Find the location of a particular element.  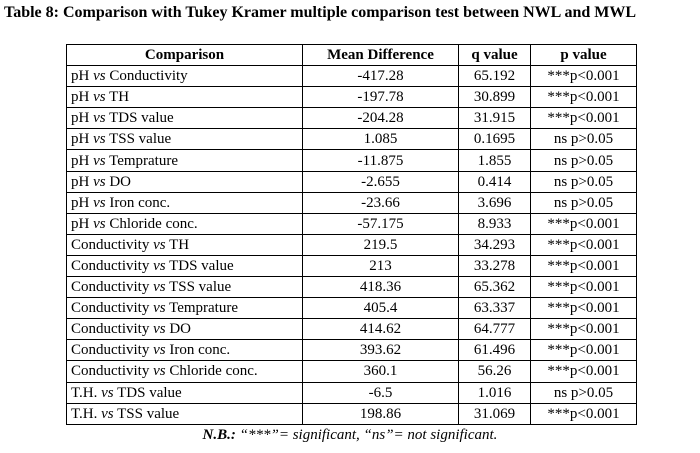

value-cell: -57.175 is located at coordinates (380, 223).